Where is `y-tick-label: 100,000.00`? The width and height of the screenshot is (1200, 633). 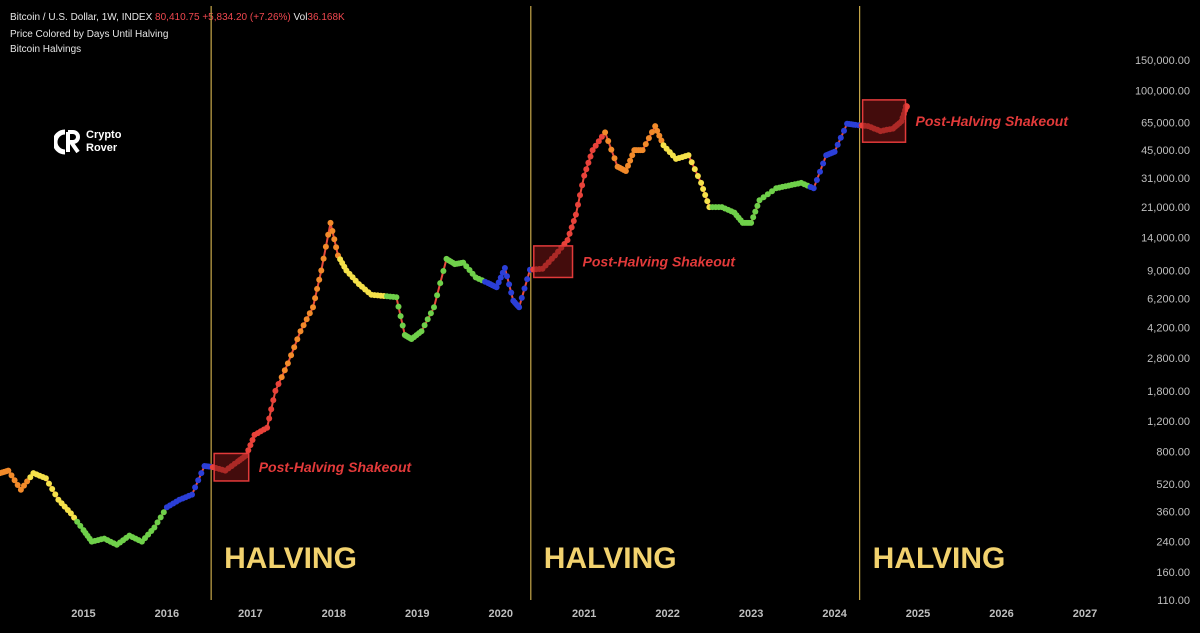 y-tick-label: 100,000.00 is located at coordinates (1162, 91).